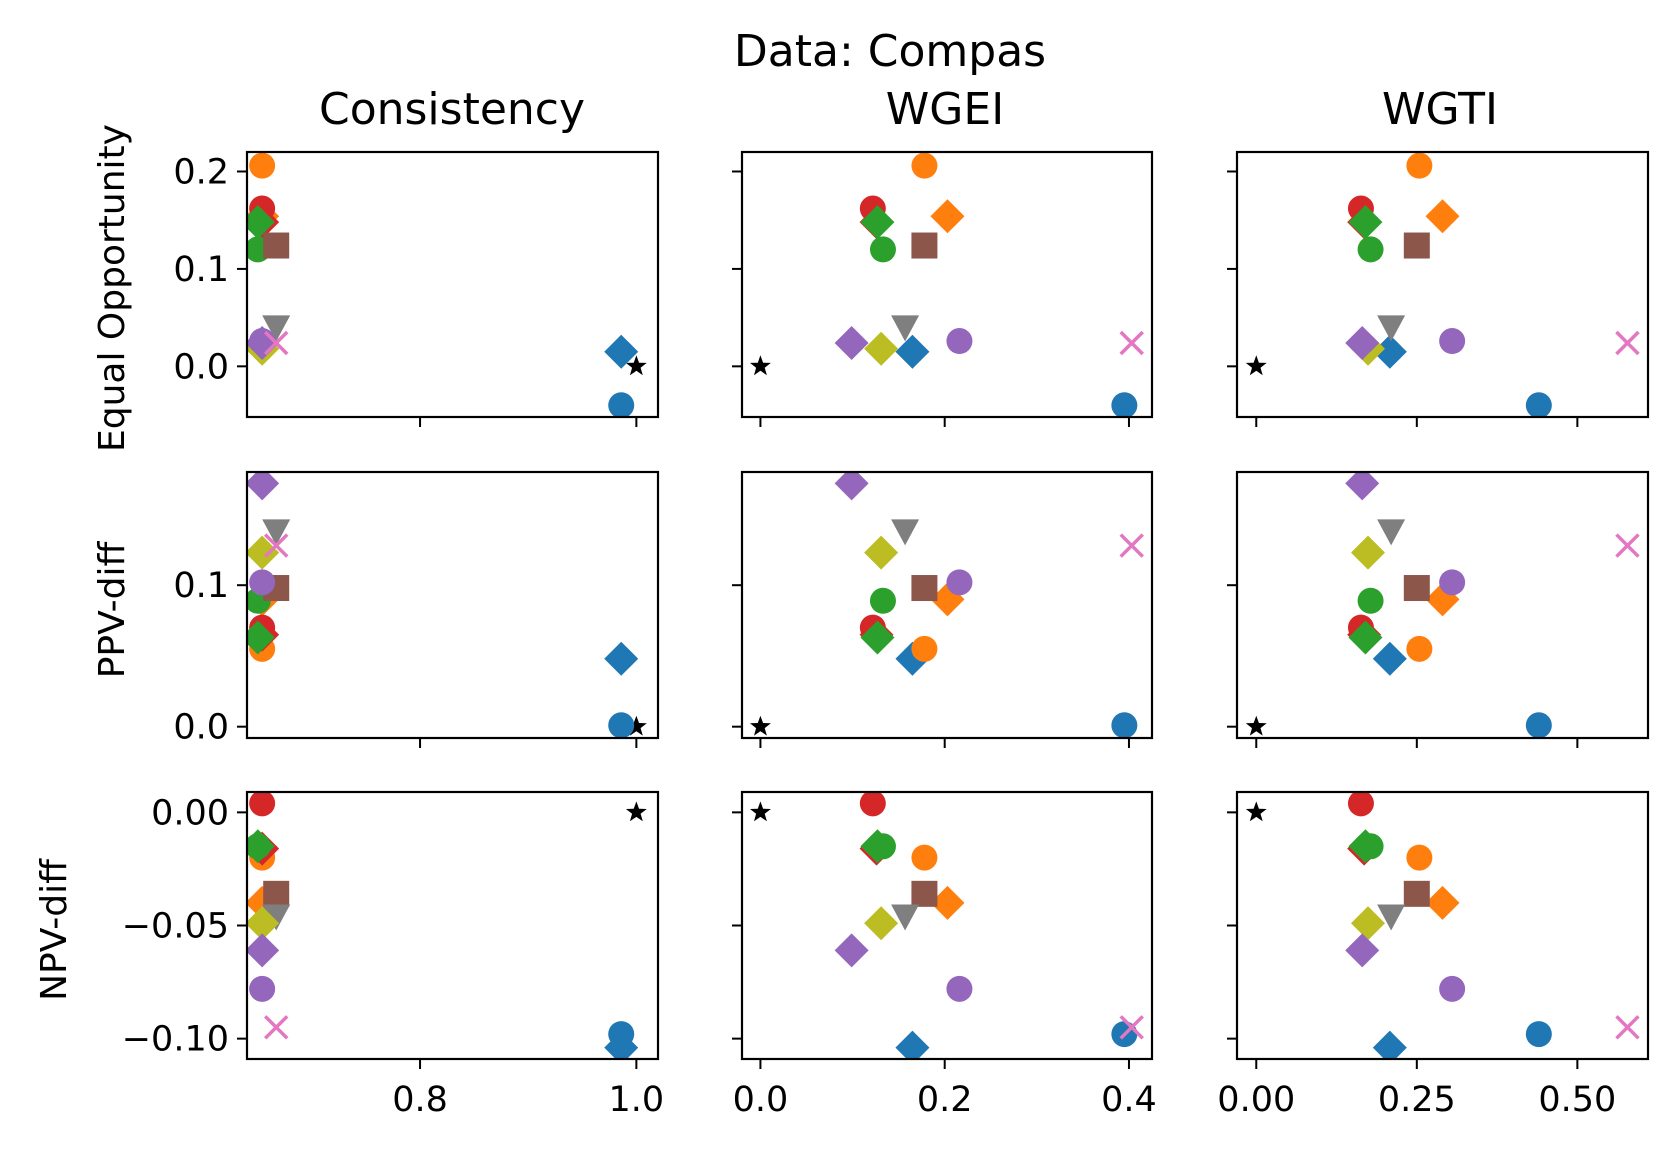 This screenshot has height=1157, width=1670. Describe the element at coordinates (452, 109) in the screenshot. I see `column-title-consistency: Consistency` at that location.